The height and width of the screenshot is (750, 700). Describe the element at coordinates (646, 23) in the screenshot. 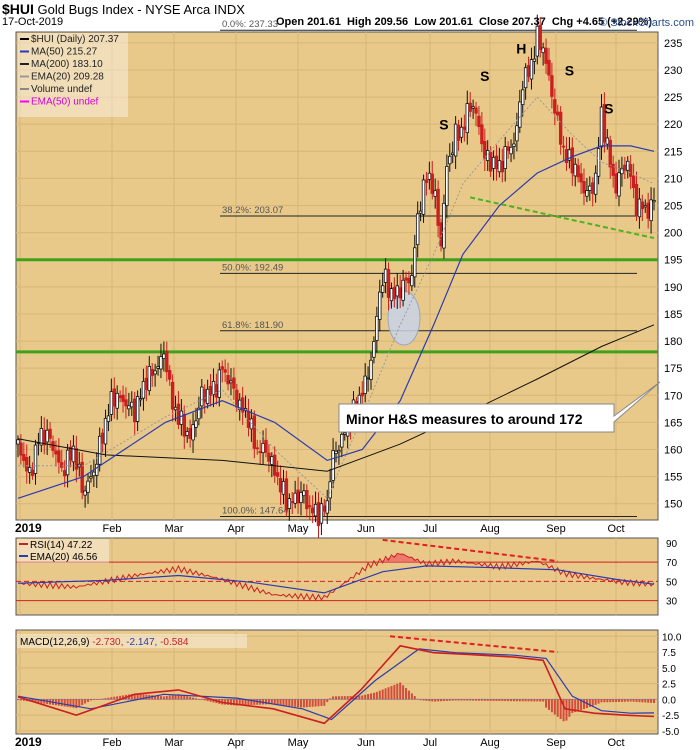

I see `stockcharts-credit: © StockCharts.com` at that location.